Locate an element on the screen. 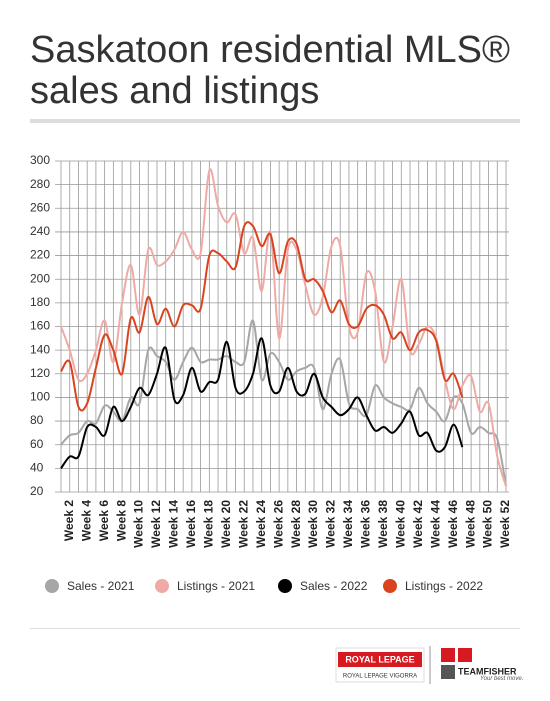 The image size is (550, 701). x-tick-label: Week 16 is located at coordinates (191, 524).